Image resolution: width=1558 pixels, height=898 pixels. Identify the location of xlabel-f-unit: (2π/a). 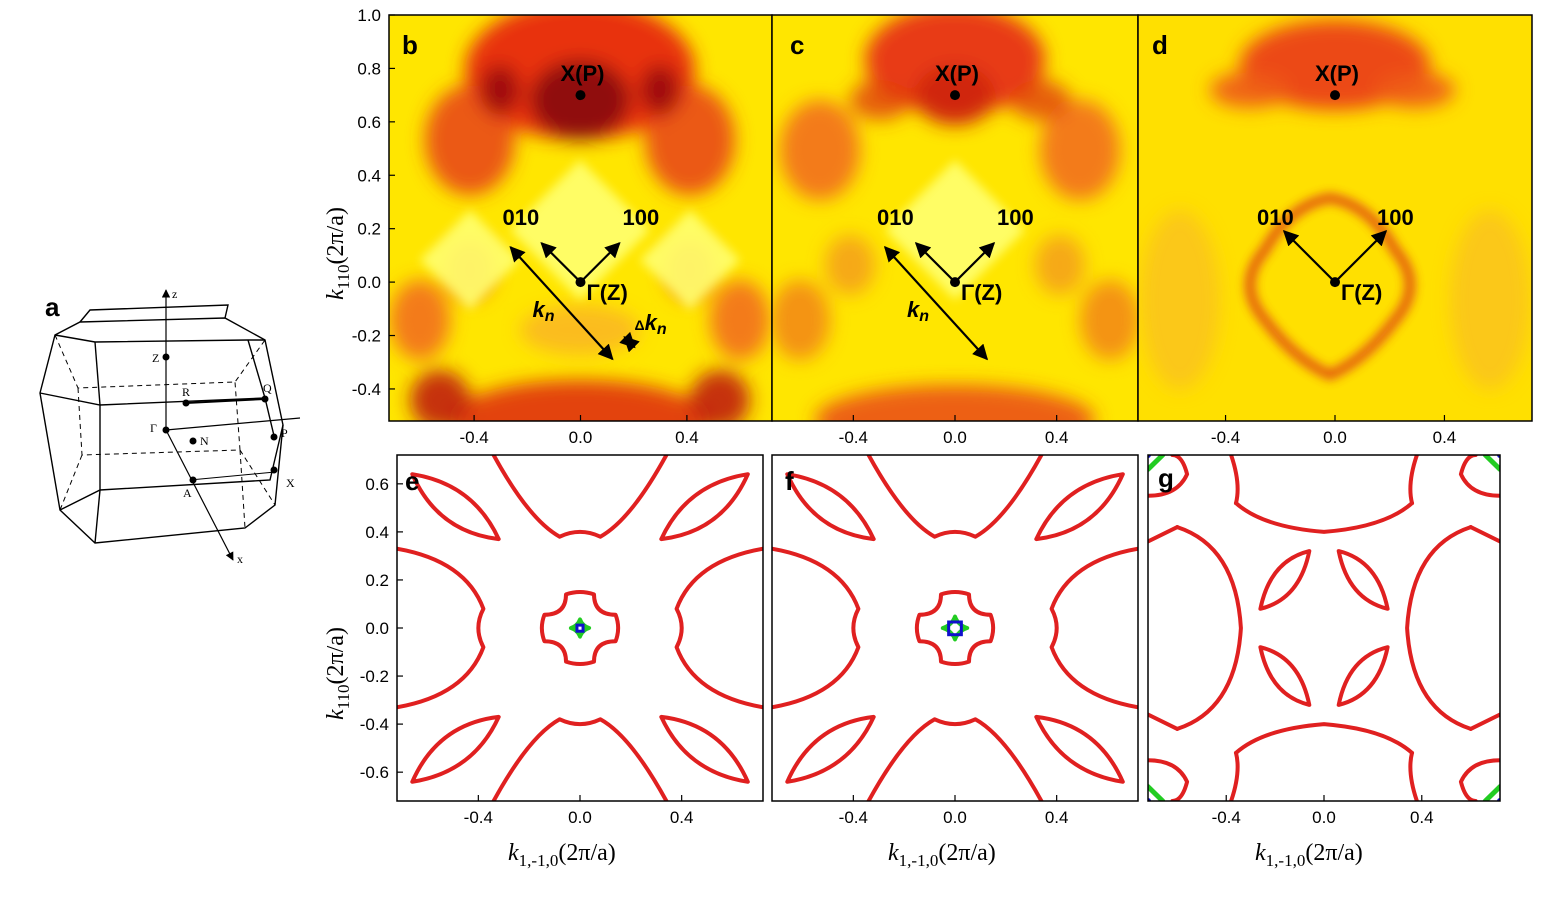
(966, 853).